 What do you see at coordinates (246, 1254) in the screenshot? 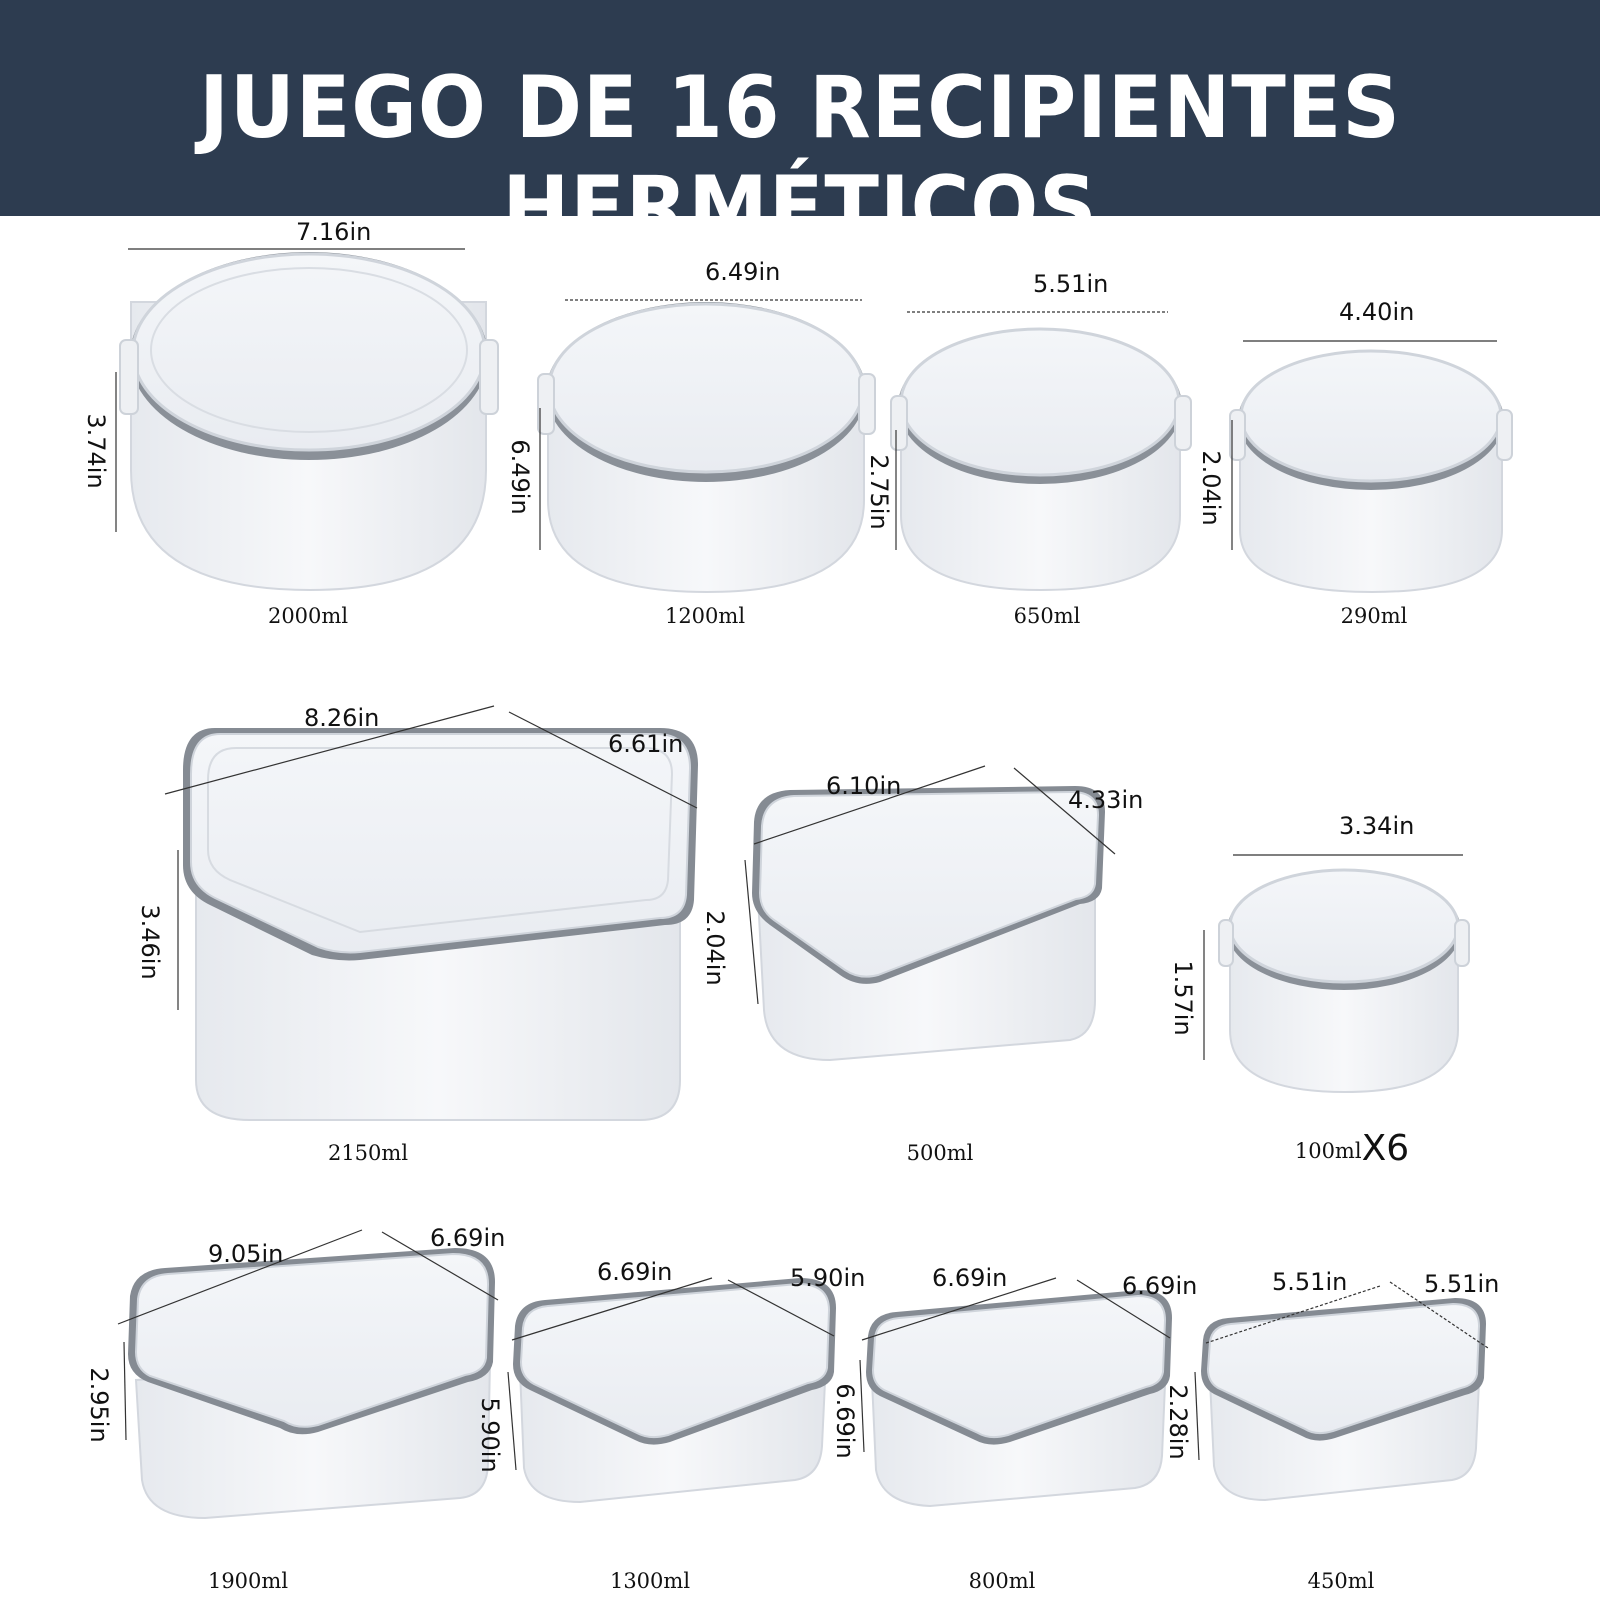
I see `width-label: 9.05in` at bounding box center [246, 1254].